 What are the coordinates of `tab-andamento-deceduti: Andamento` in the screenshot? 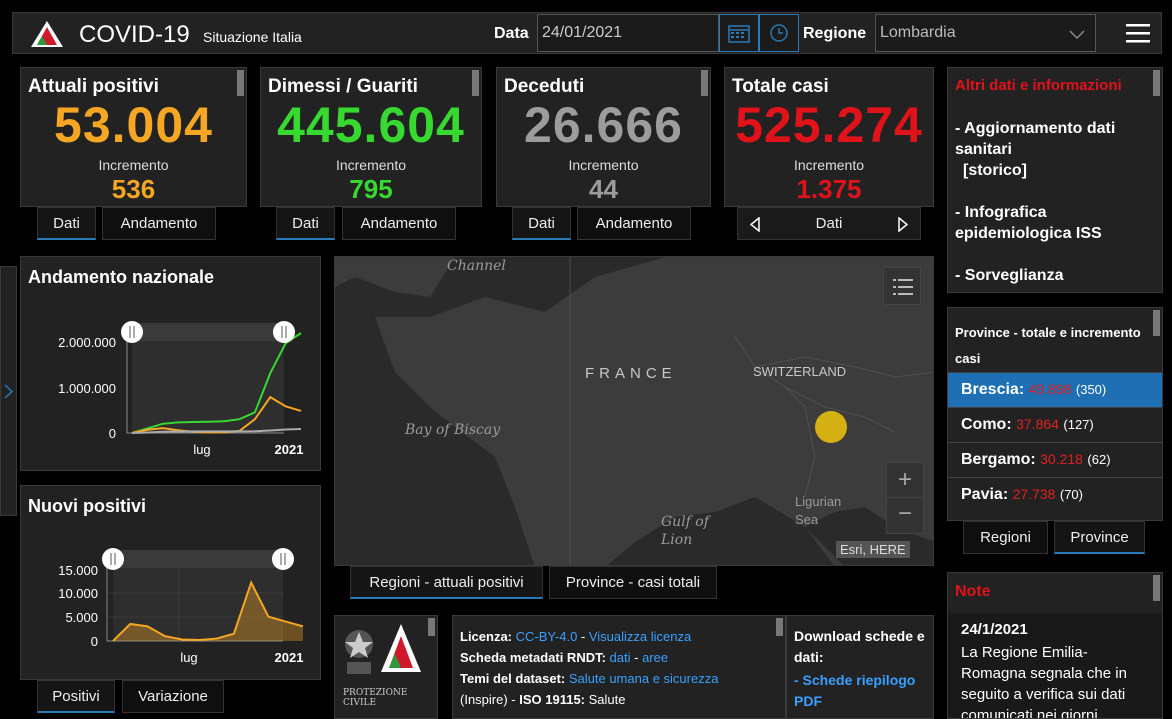 It's located at (634, 223).